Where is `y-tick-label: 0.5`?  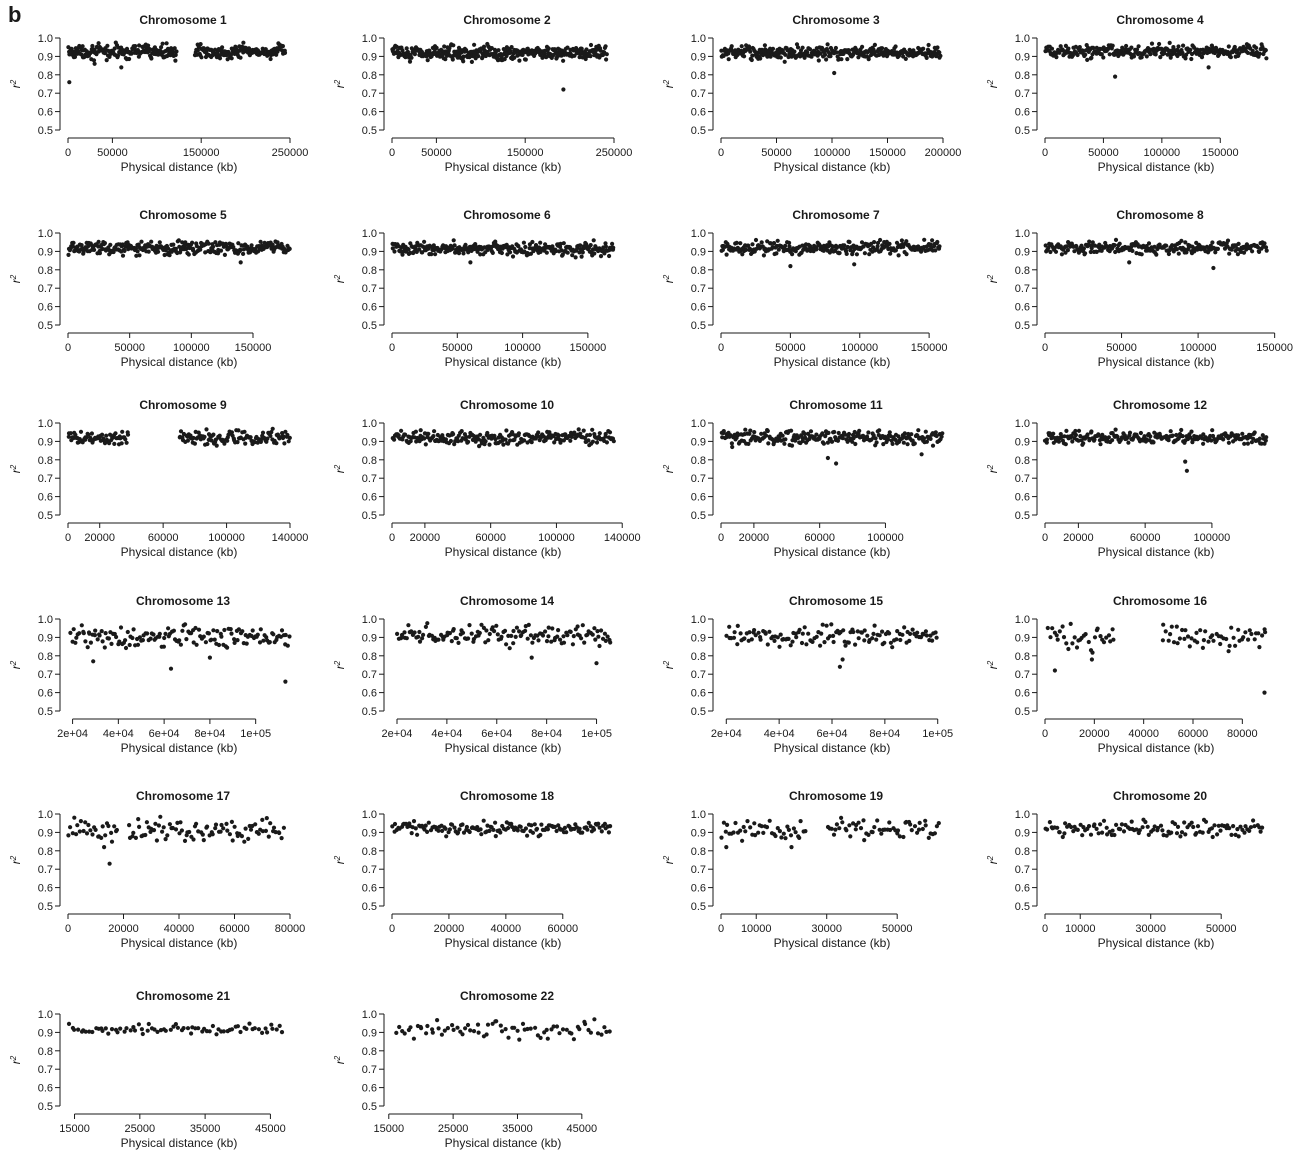 y-tick-label: 0.5 is located at coordinates (698, 712).